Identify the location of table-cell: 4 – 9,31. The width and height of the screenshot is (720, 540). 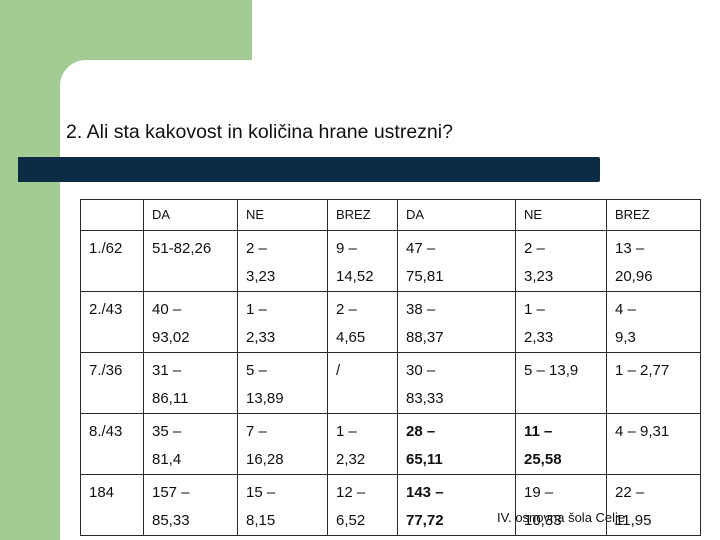
(653, 444).